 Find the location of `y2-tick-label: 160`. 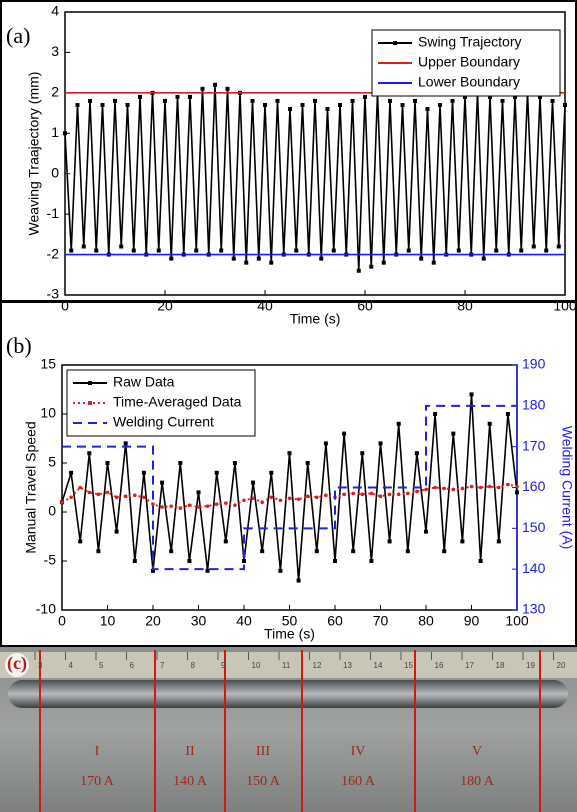

y2-tick-label: 160 is located at coordinates (534, 486).